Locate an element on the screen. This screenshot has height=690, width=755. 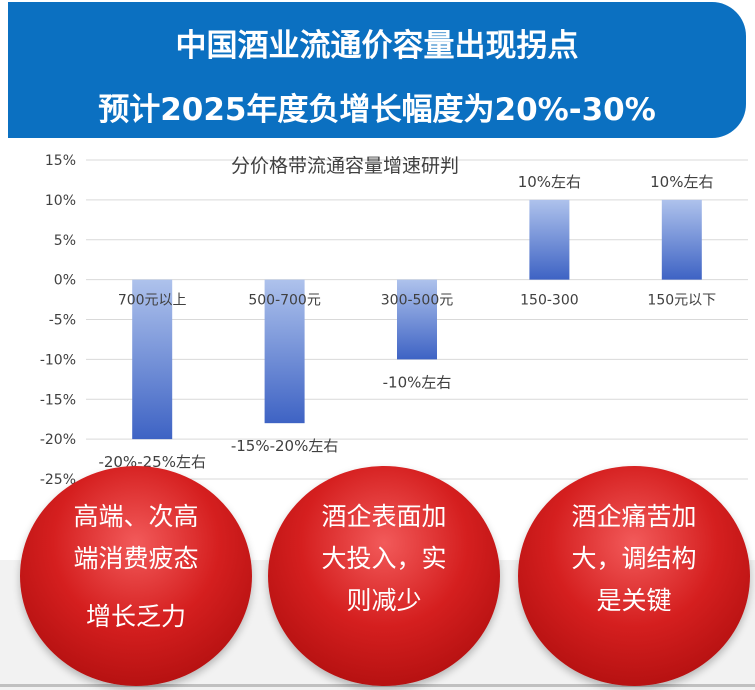
bubble-text-line: 酒企表面加 is located at coordinates (384, 516).